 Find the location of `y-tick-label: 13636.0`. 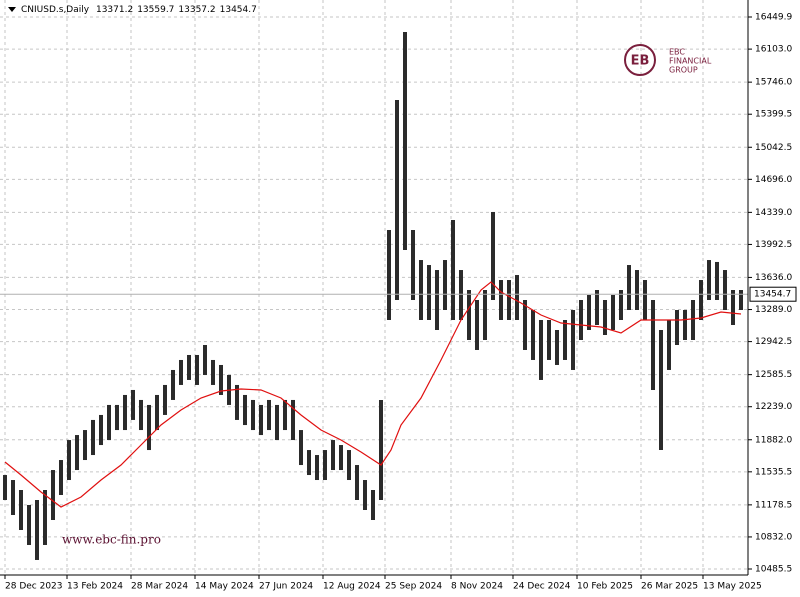

y-tick-label: 13636.0 is located at coordinates (773, 278).